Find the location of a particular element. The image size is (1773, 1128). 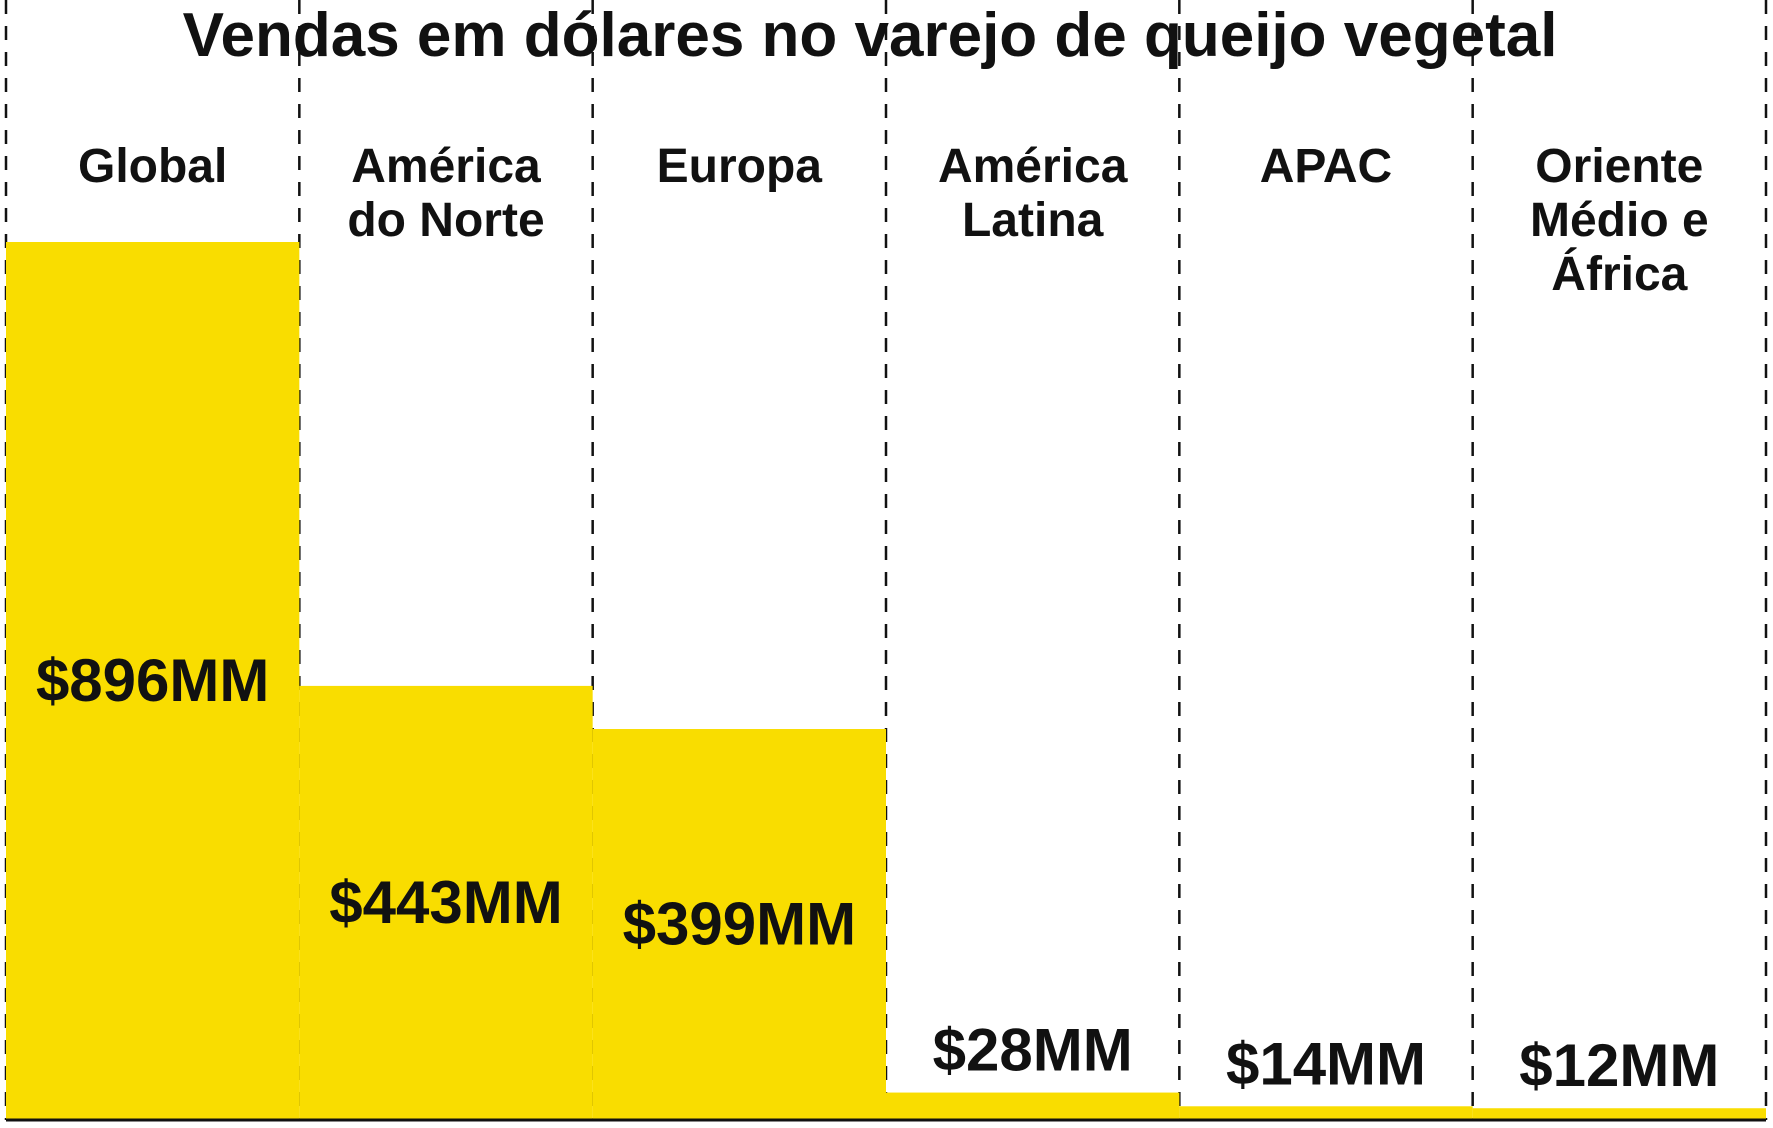

category-label: Europa is located at coordinates (740, 166).